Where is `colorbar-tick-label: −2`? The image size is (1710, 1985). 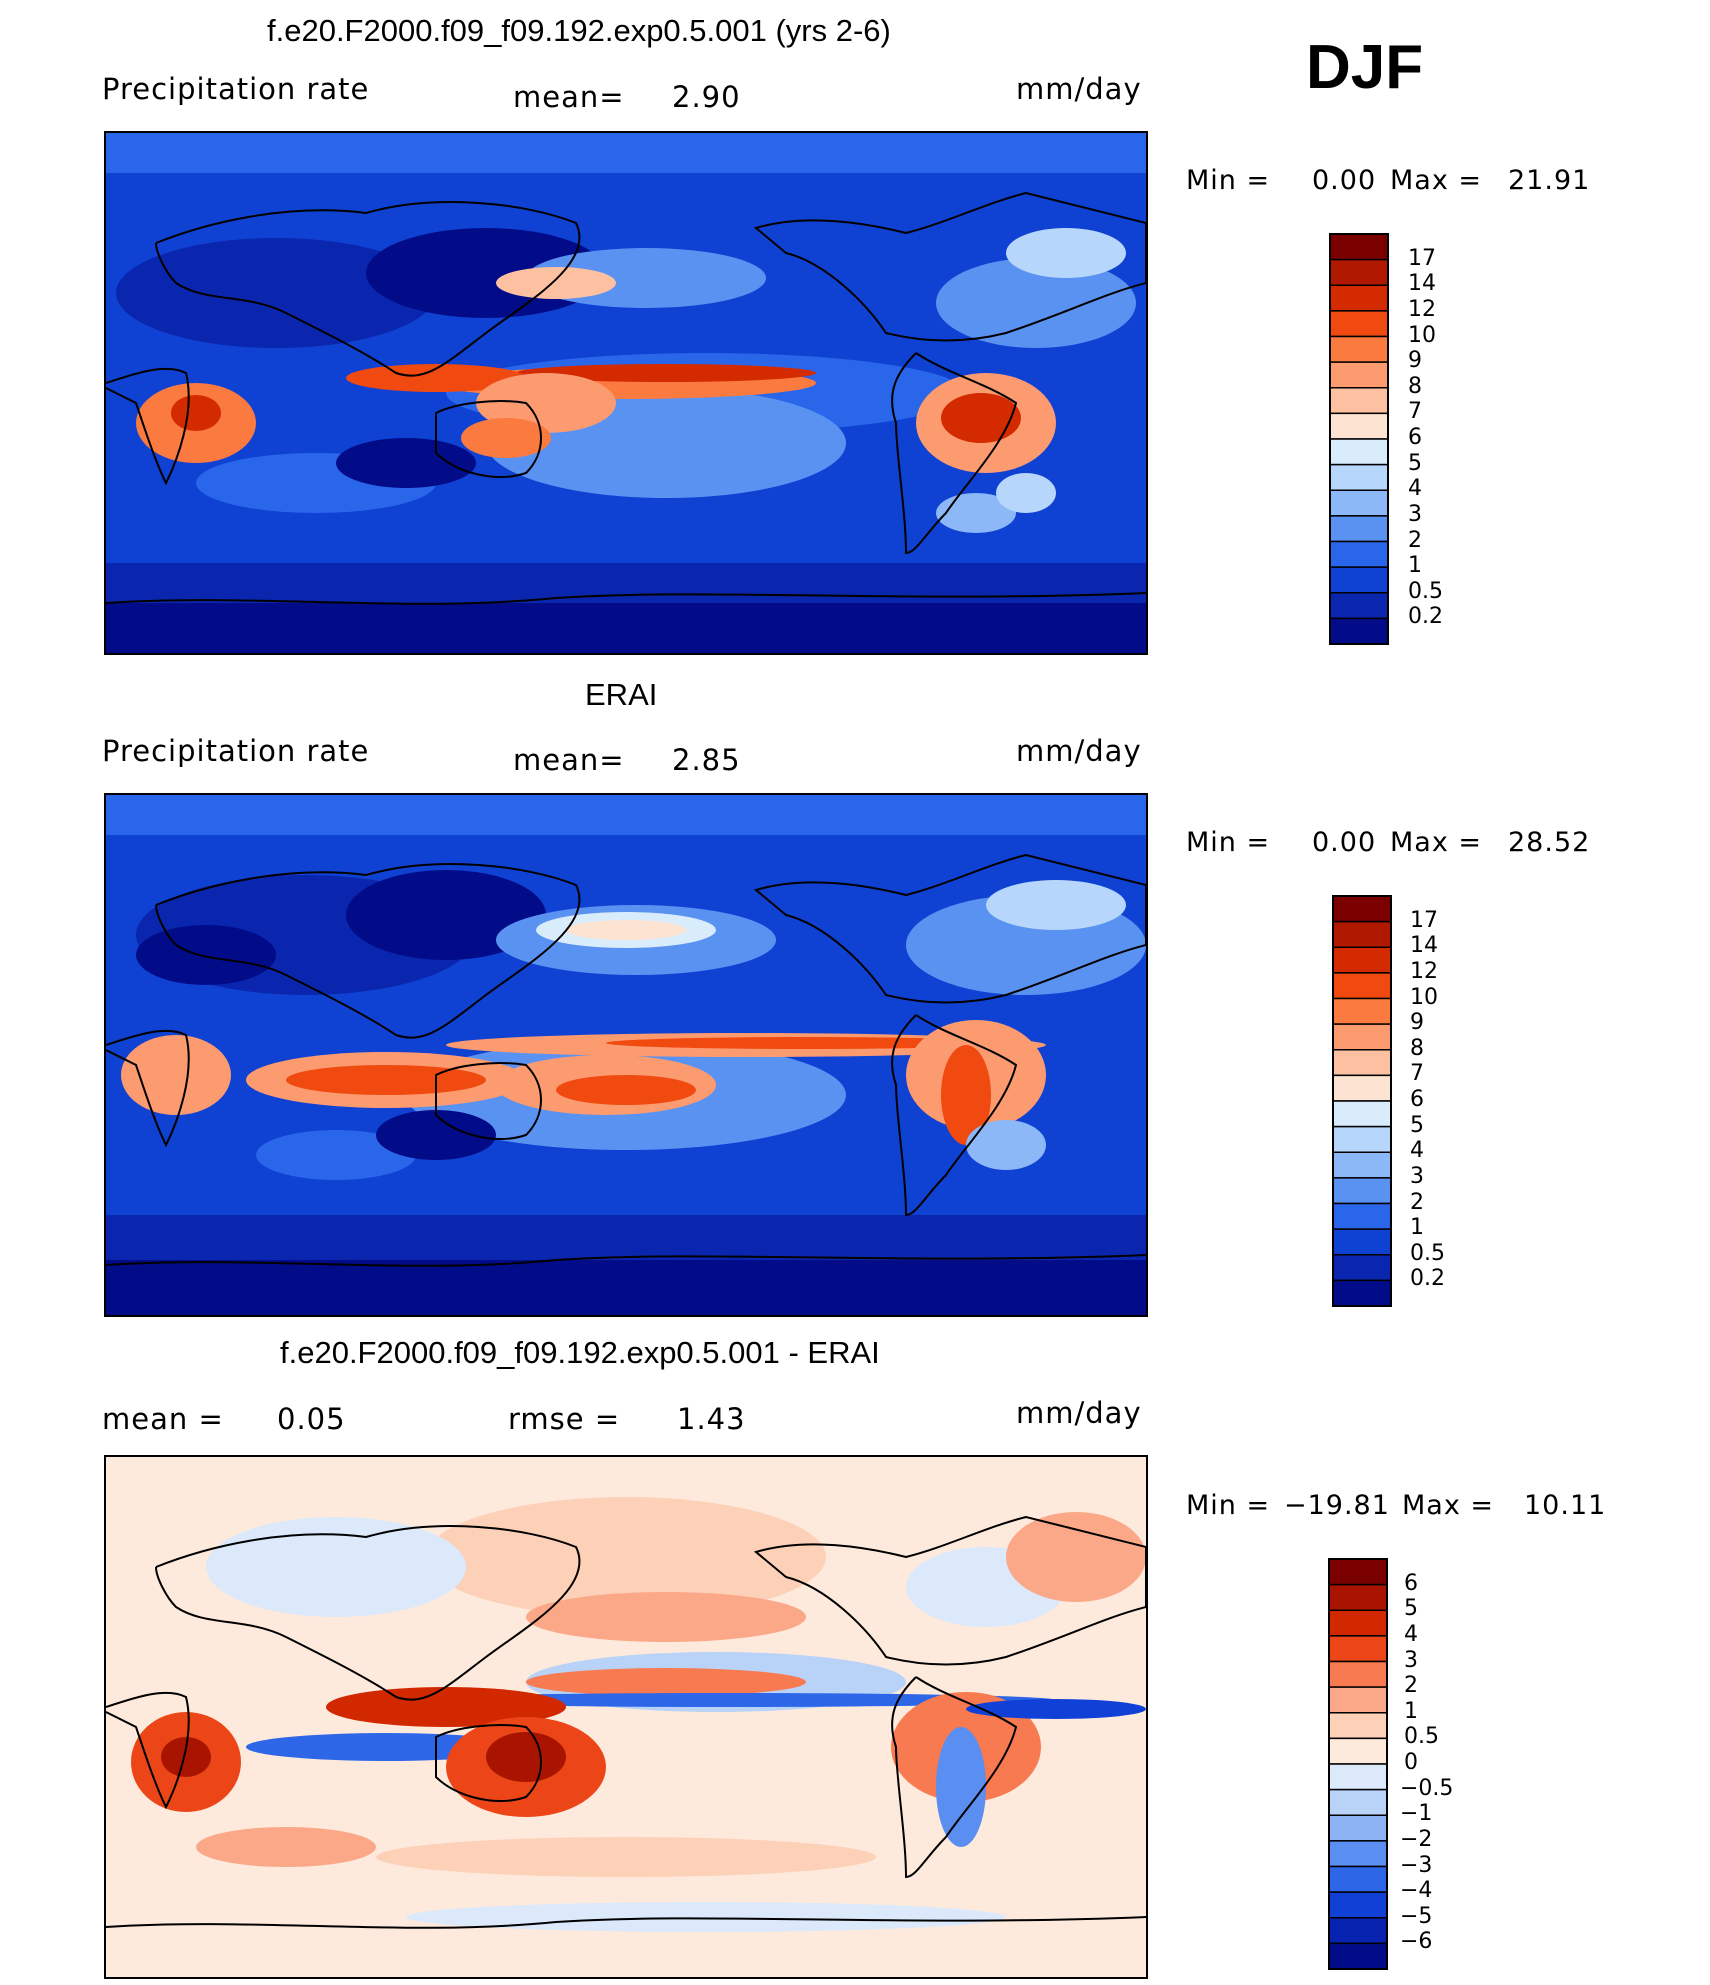 colorbar-tick-label: −2 is located at coordinates (1416, 1839).